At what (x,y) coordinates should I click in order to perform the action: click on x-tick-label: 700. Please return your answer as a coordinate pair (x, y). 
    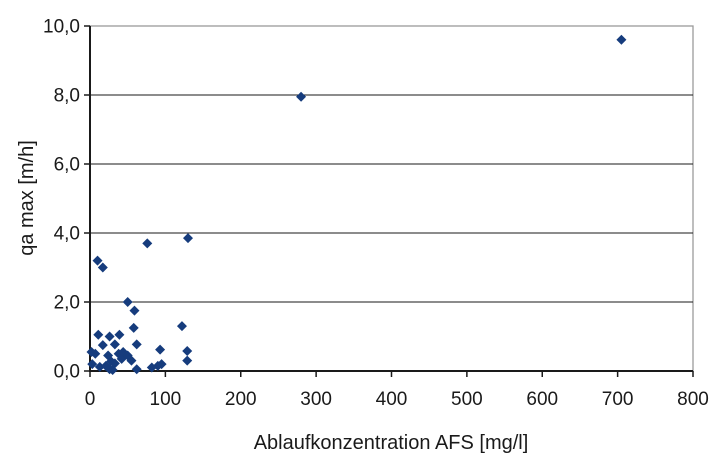
    Looking at the image, I should click on (618, 399).